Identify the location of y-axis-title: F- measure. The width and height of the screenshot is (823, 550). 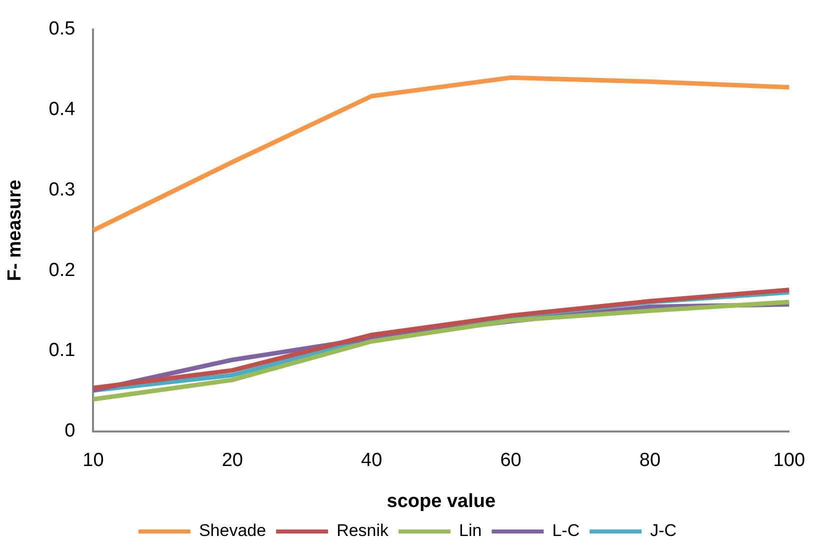
(15, 231).